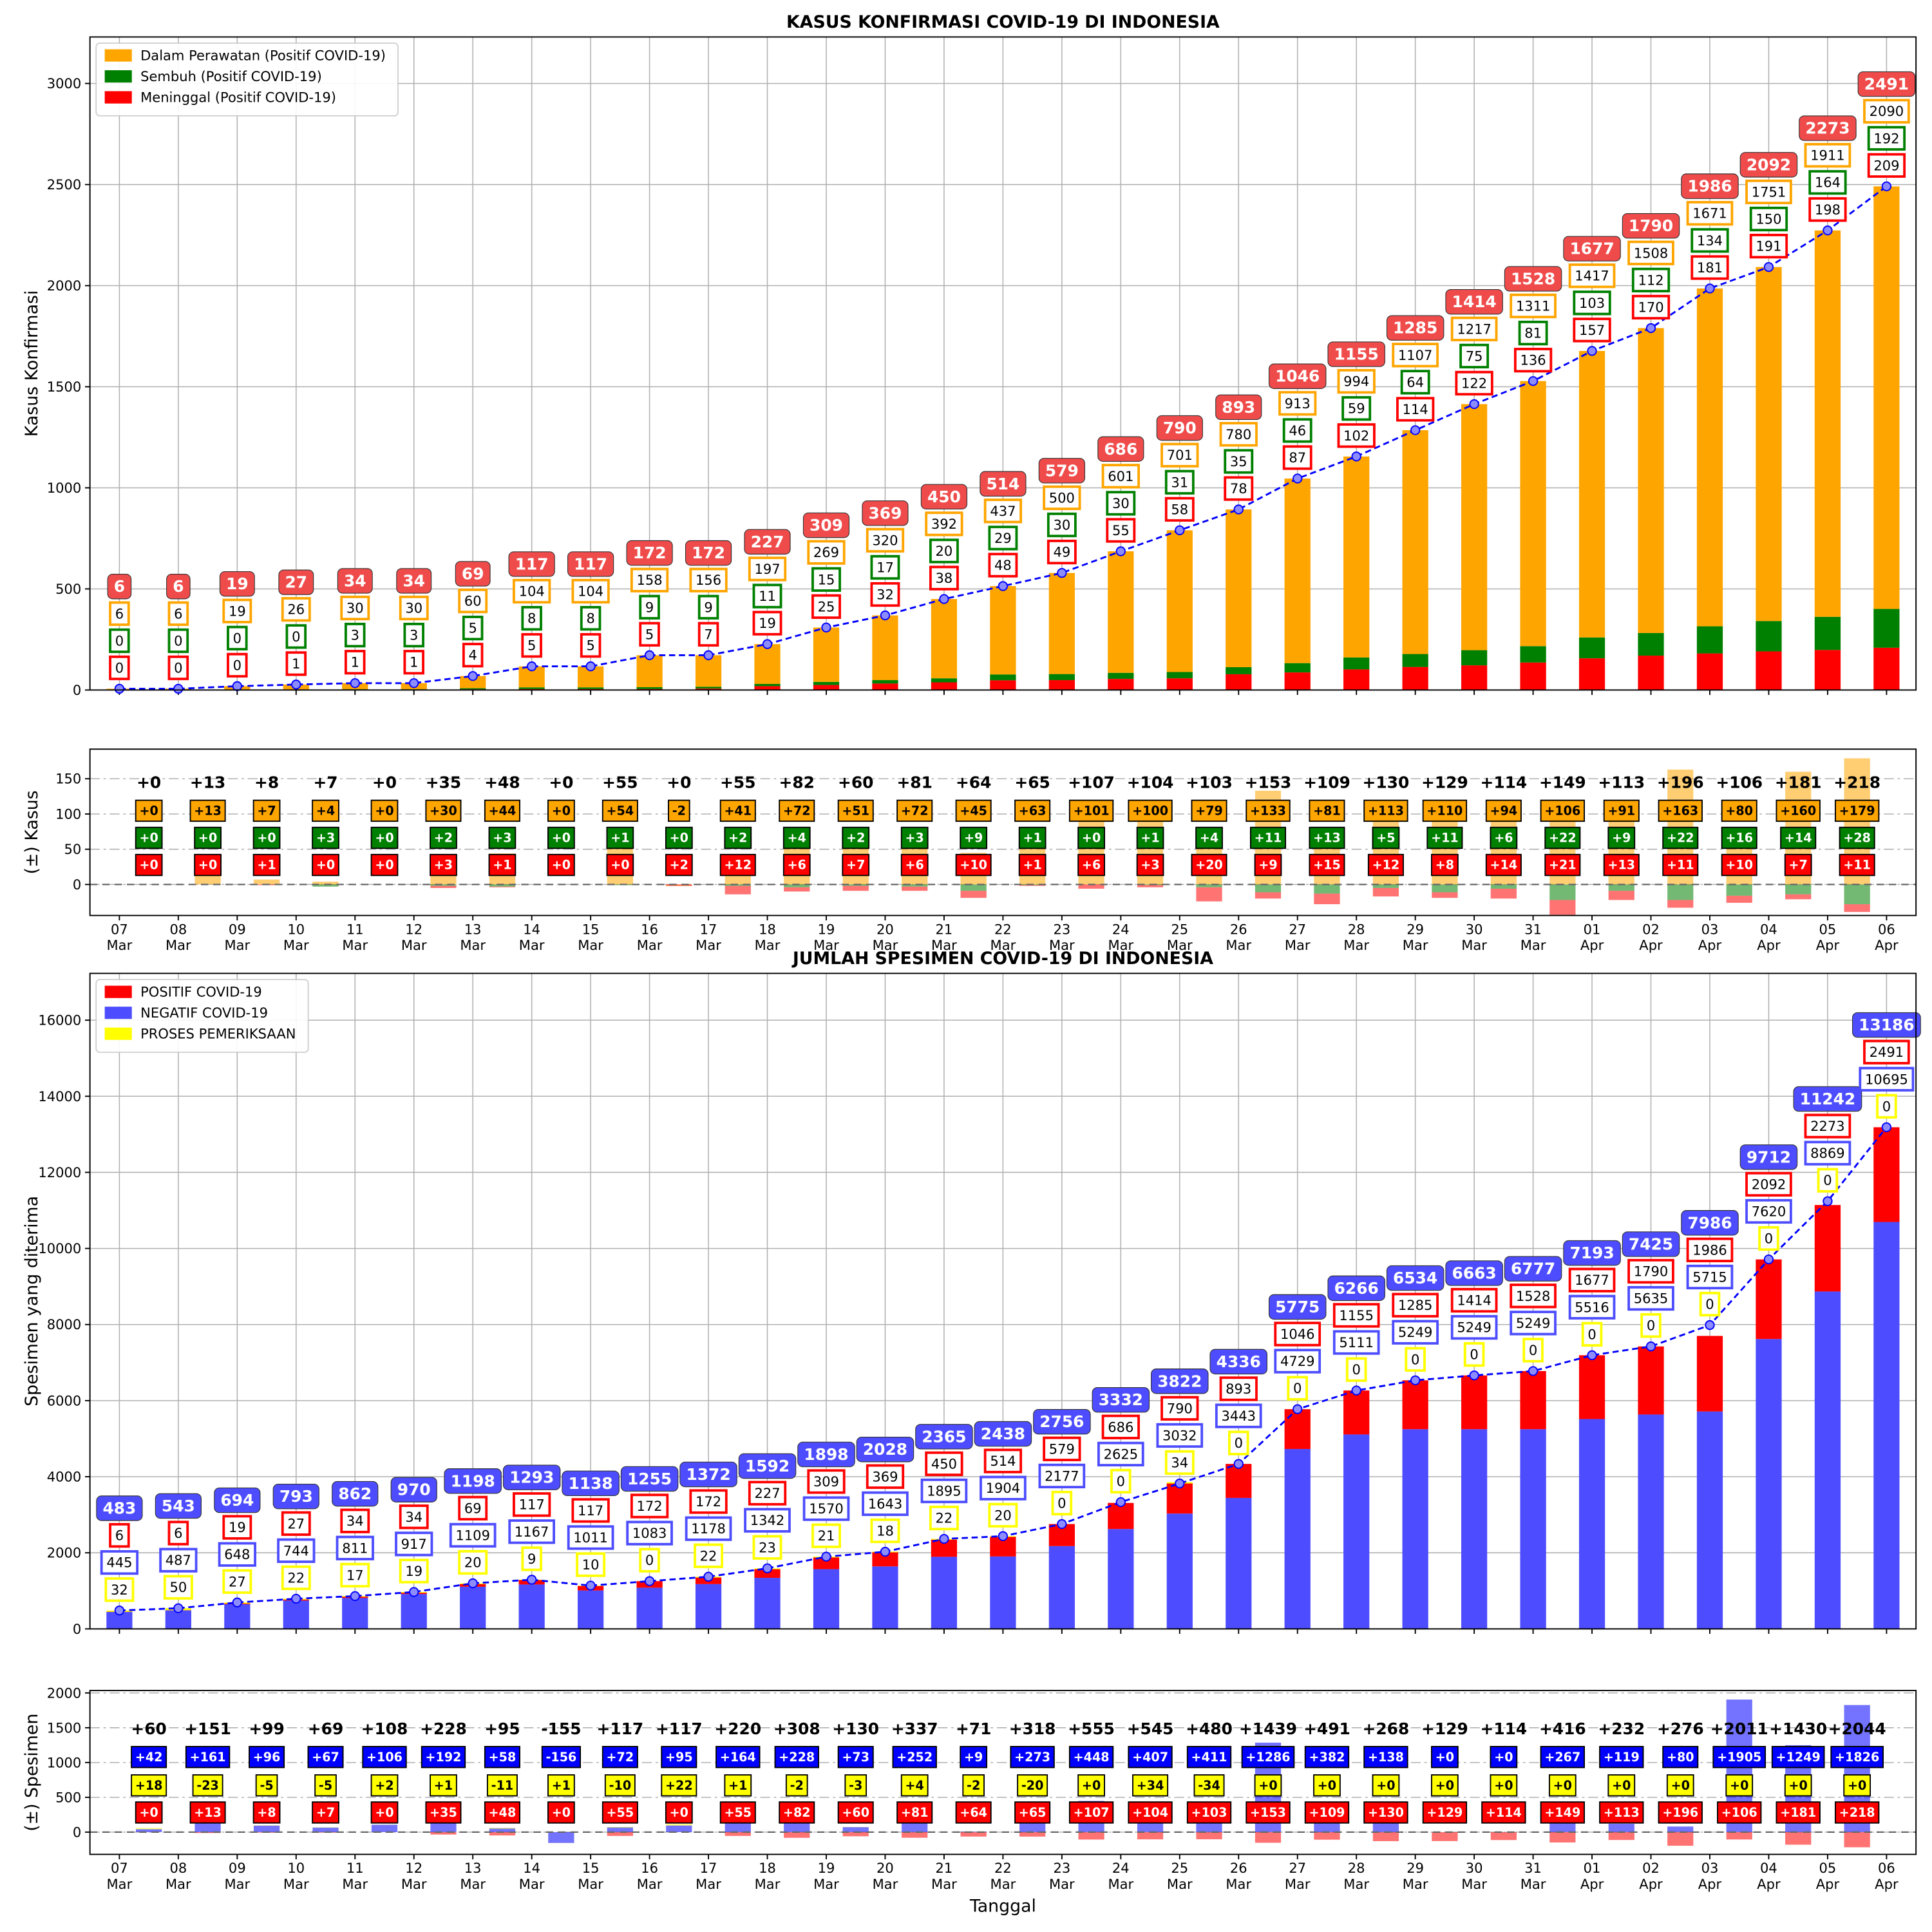  I want to click on x-tick-label: 02 Apr, so click(1651, 938).